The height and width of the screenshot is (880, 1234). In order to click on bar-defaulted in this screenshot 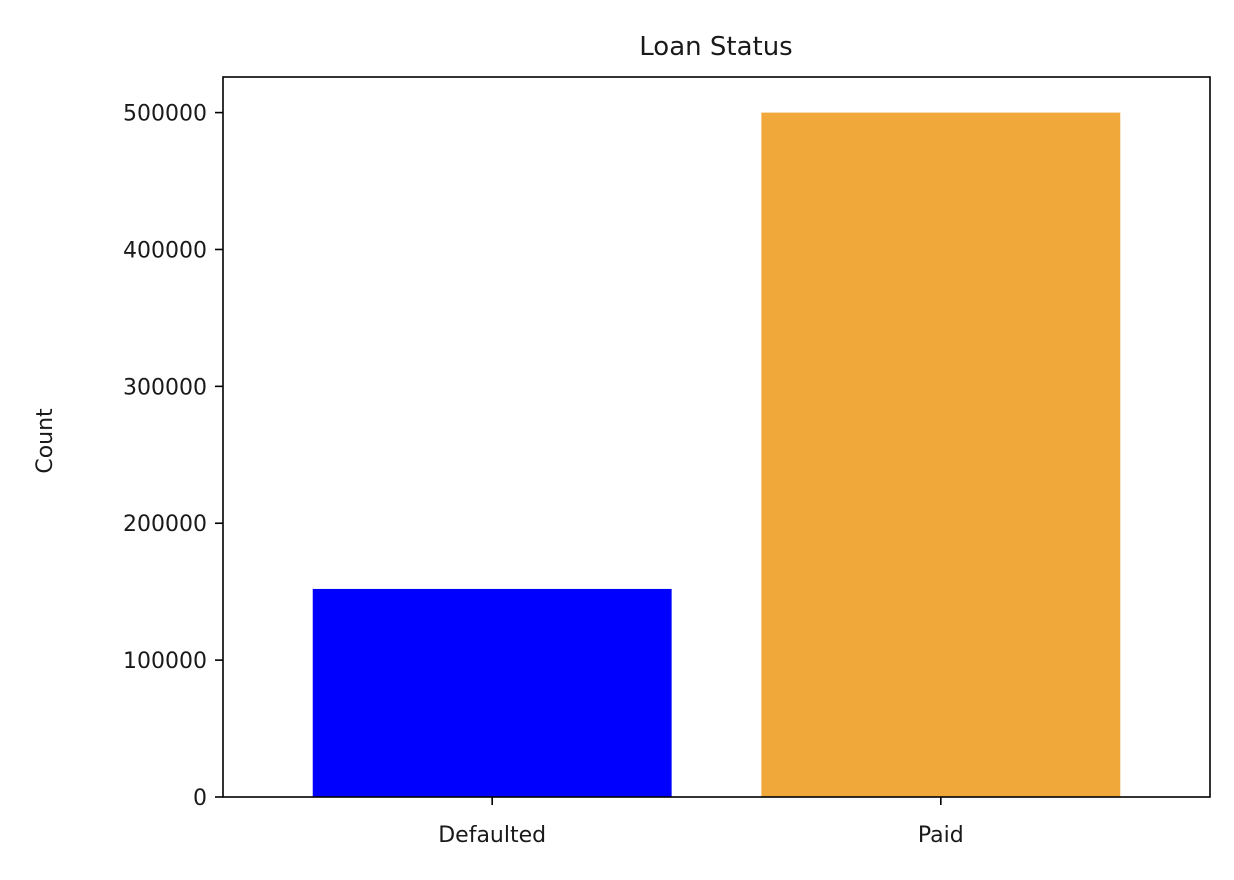, I will do `click(492, 692)`.